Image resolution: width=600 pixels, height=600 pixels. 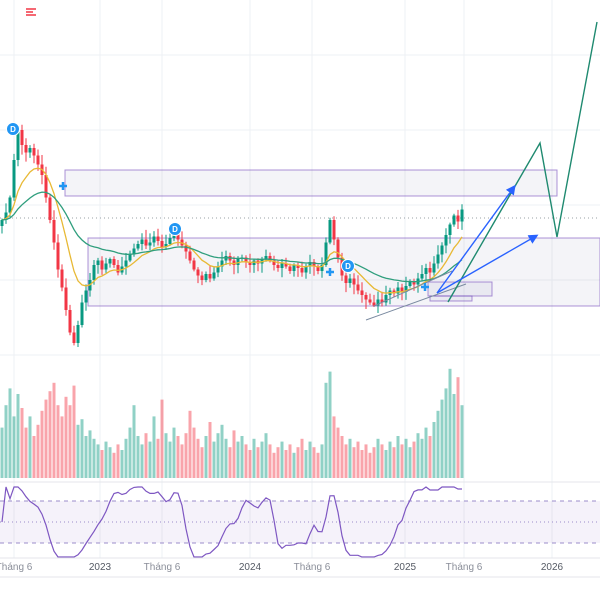 What do you see at coordinates (100, 567) in the screenshot?
I see `time-axis-label: 2023` at bounding box center [100, 567].